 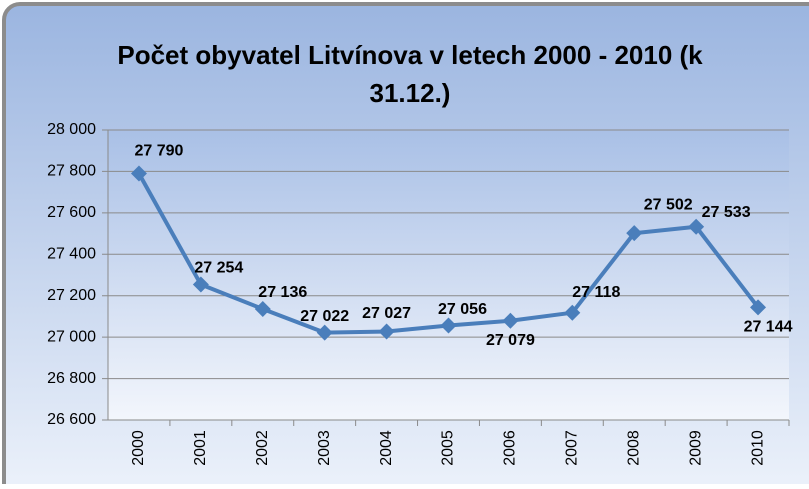 I want to click on data-label: 27 022, so click(x=324, y=316).